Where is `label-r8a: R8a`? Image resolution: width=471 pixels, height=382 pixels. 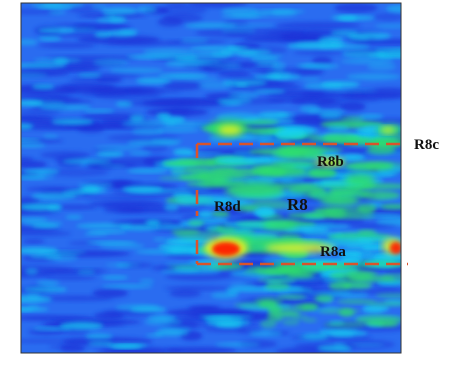
label-r8a: R8a is located at coordinates (333, 252).